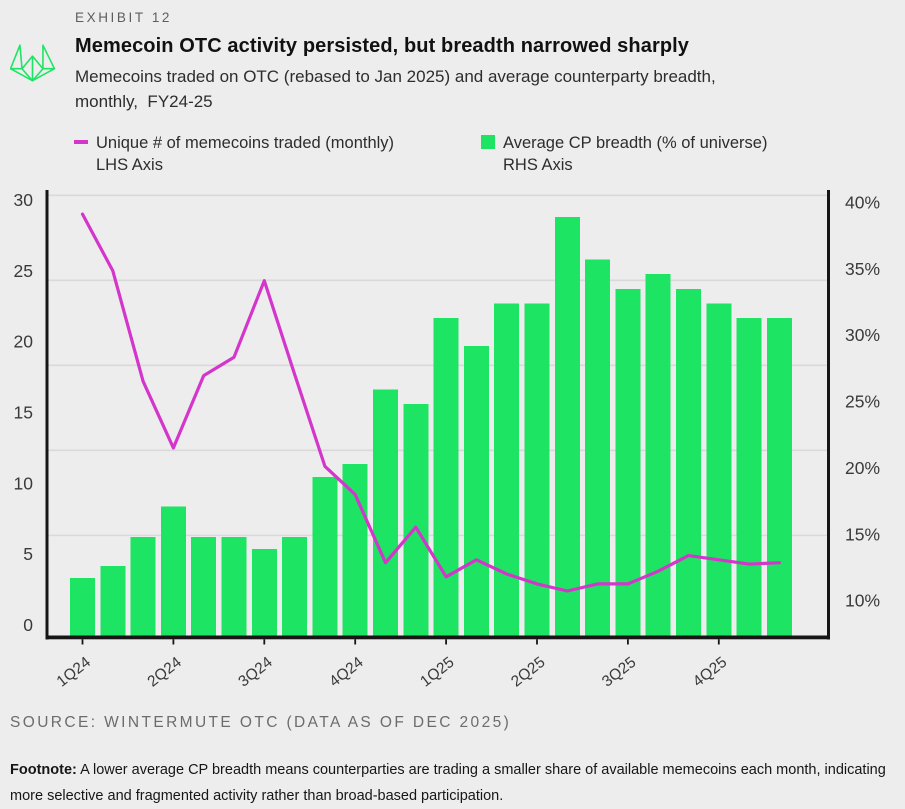  I want to click on wintermute-logo-icon, so click(33, 63).